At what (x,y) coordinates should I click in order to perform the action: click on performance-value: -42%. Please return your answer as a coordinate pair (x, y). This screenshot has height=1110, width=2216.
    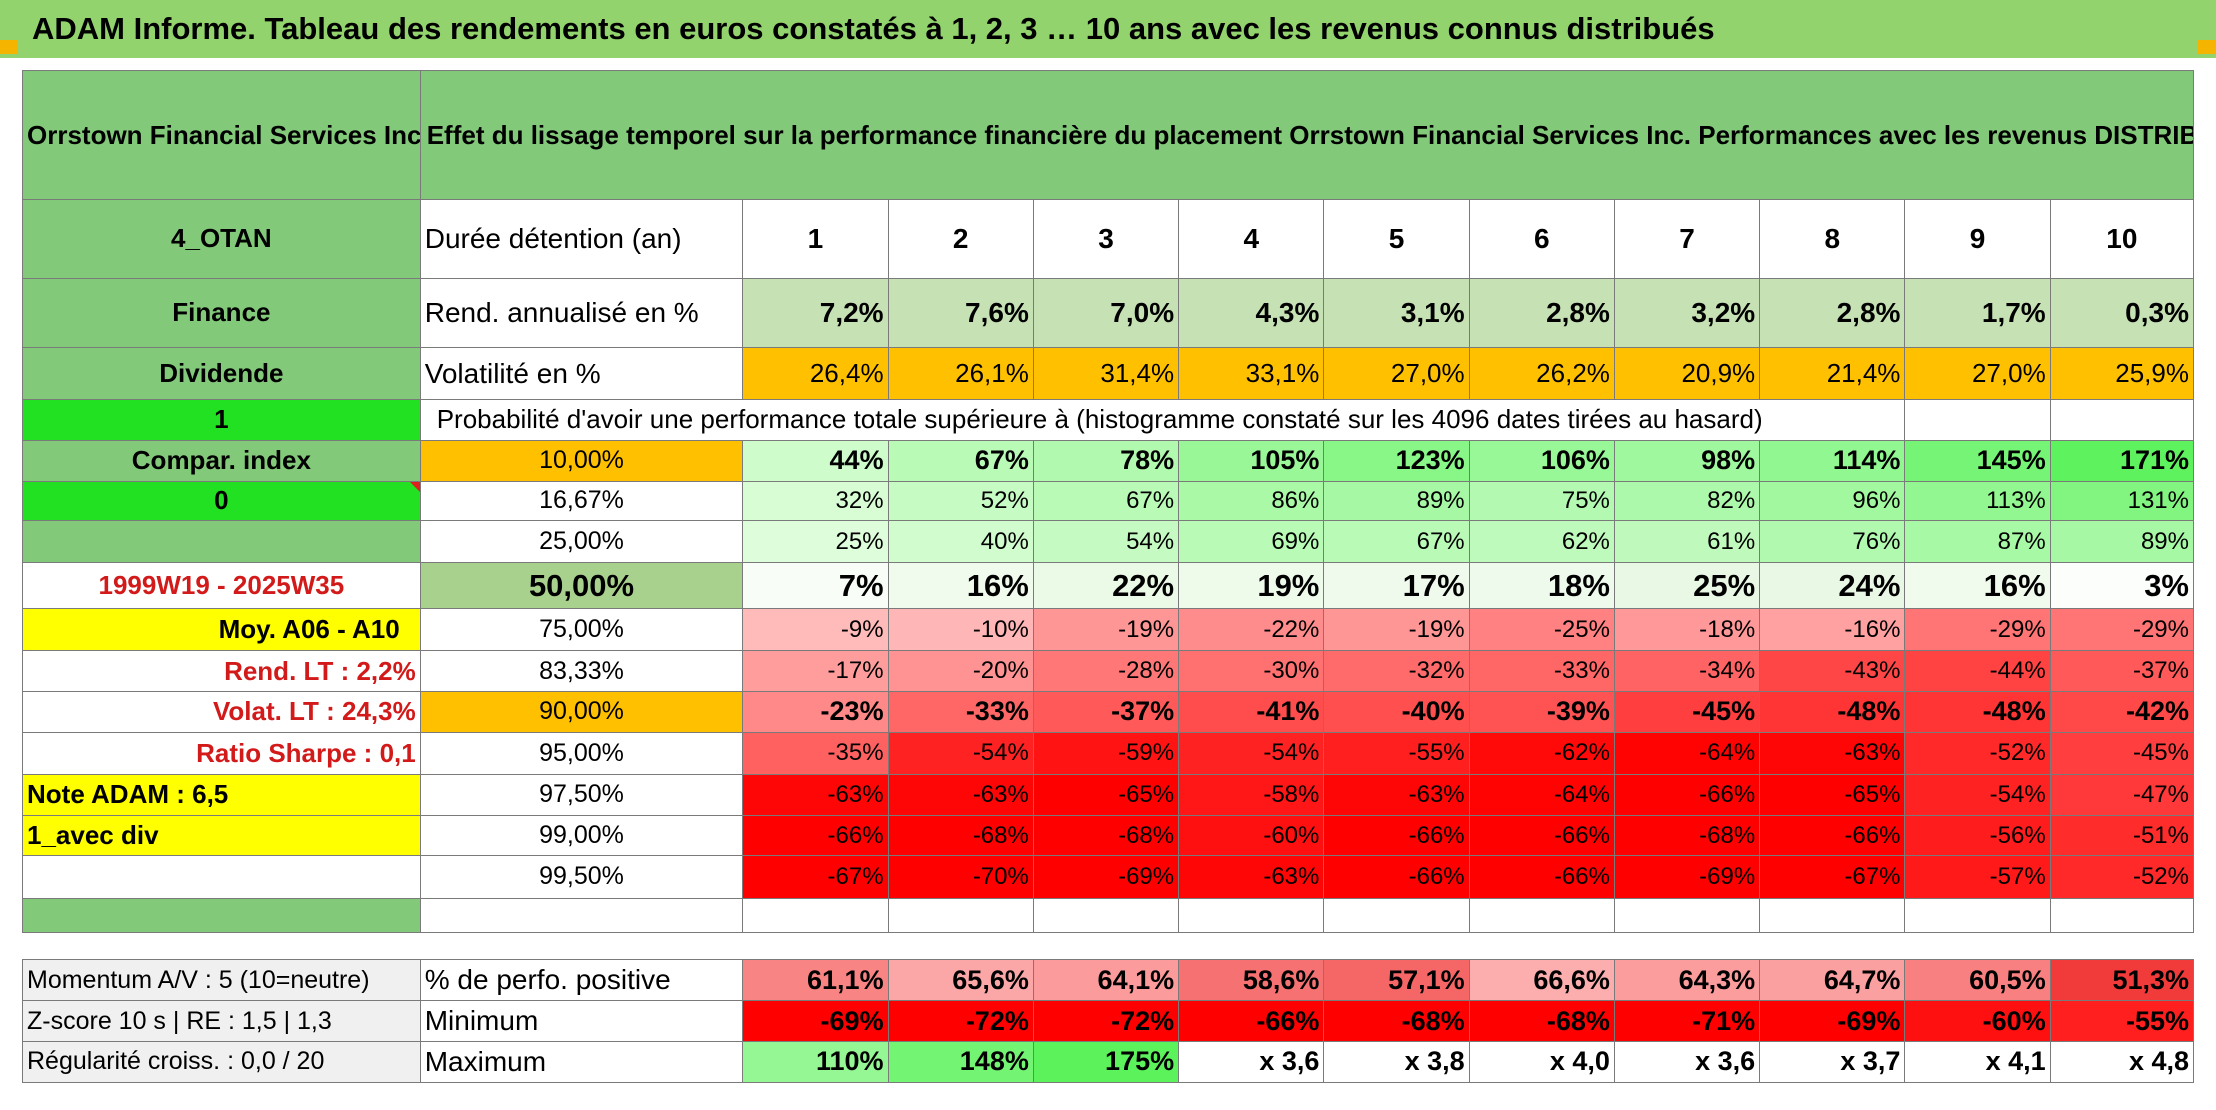
    Looking at the image, I should click on (2122, 711).